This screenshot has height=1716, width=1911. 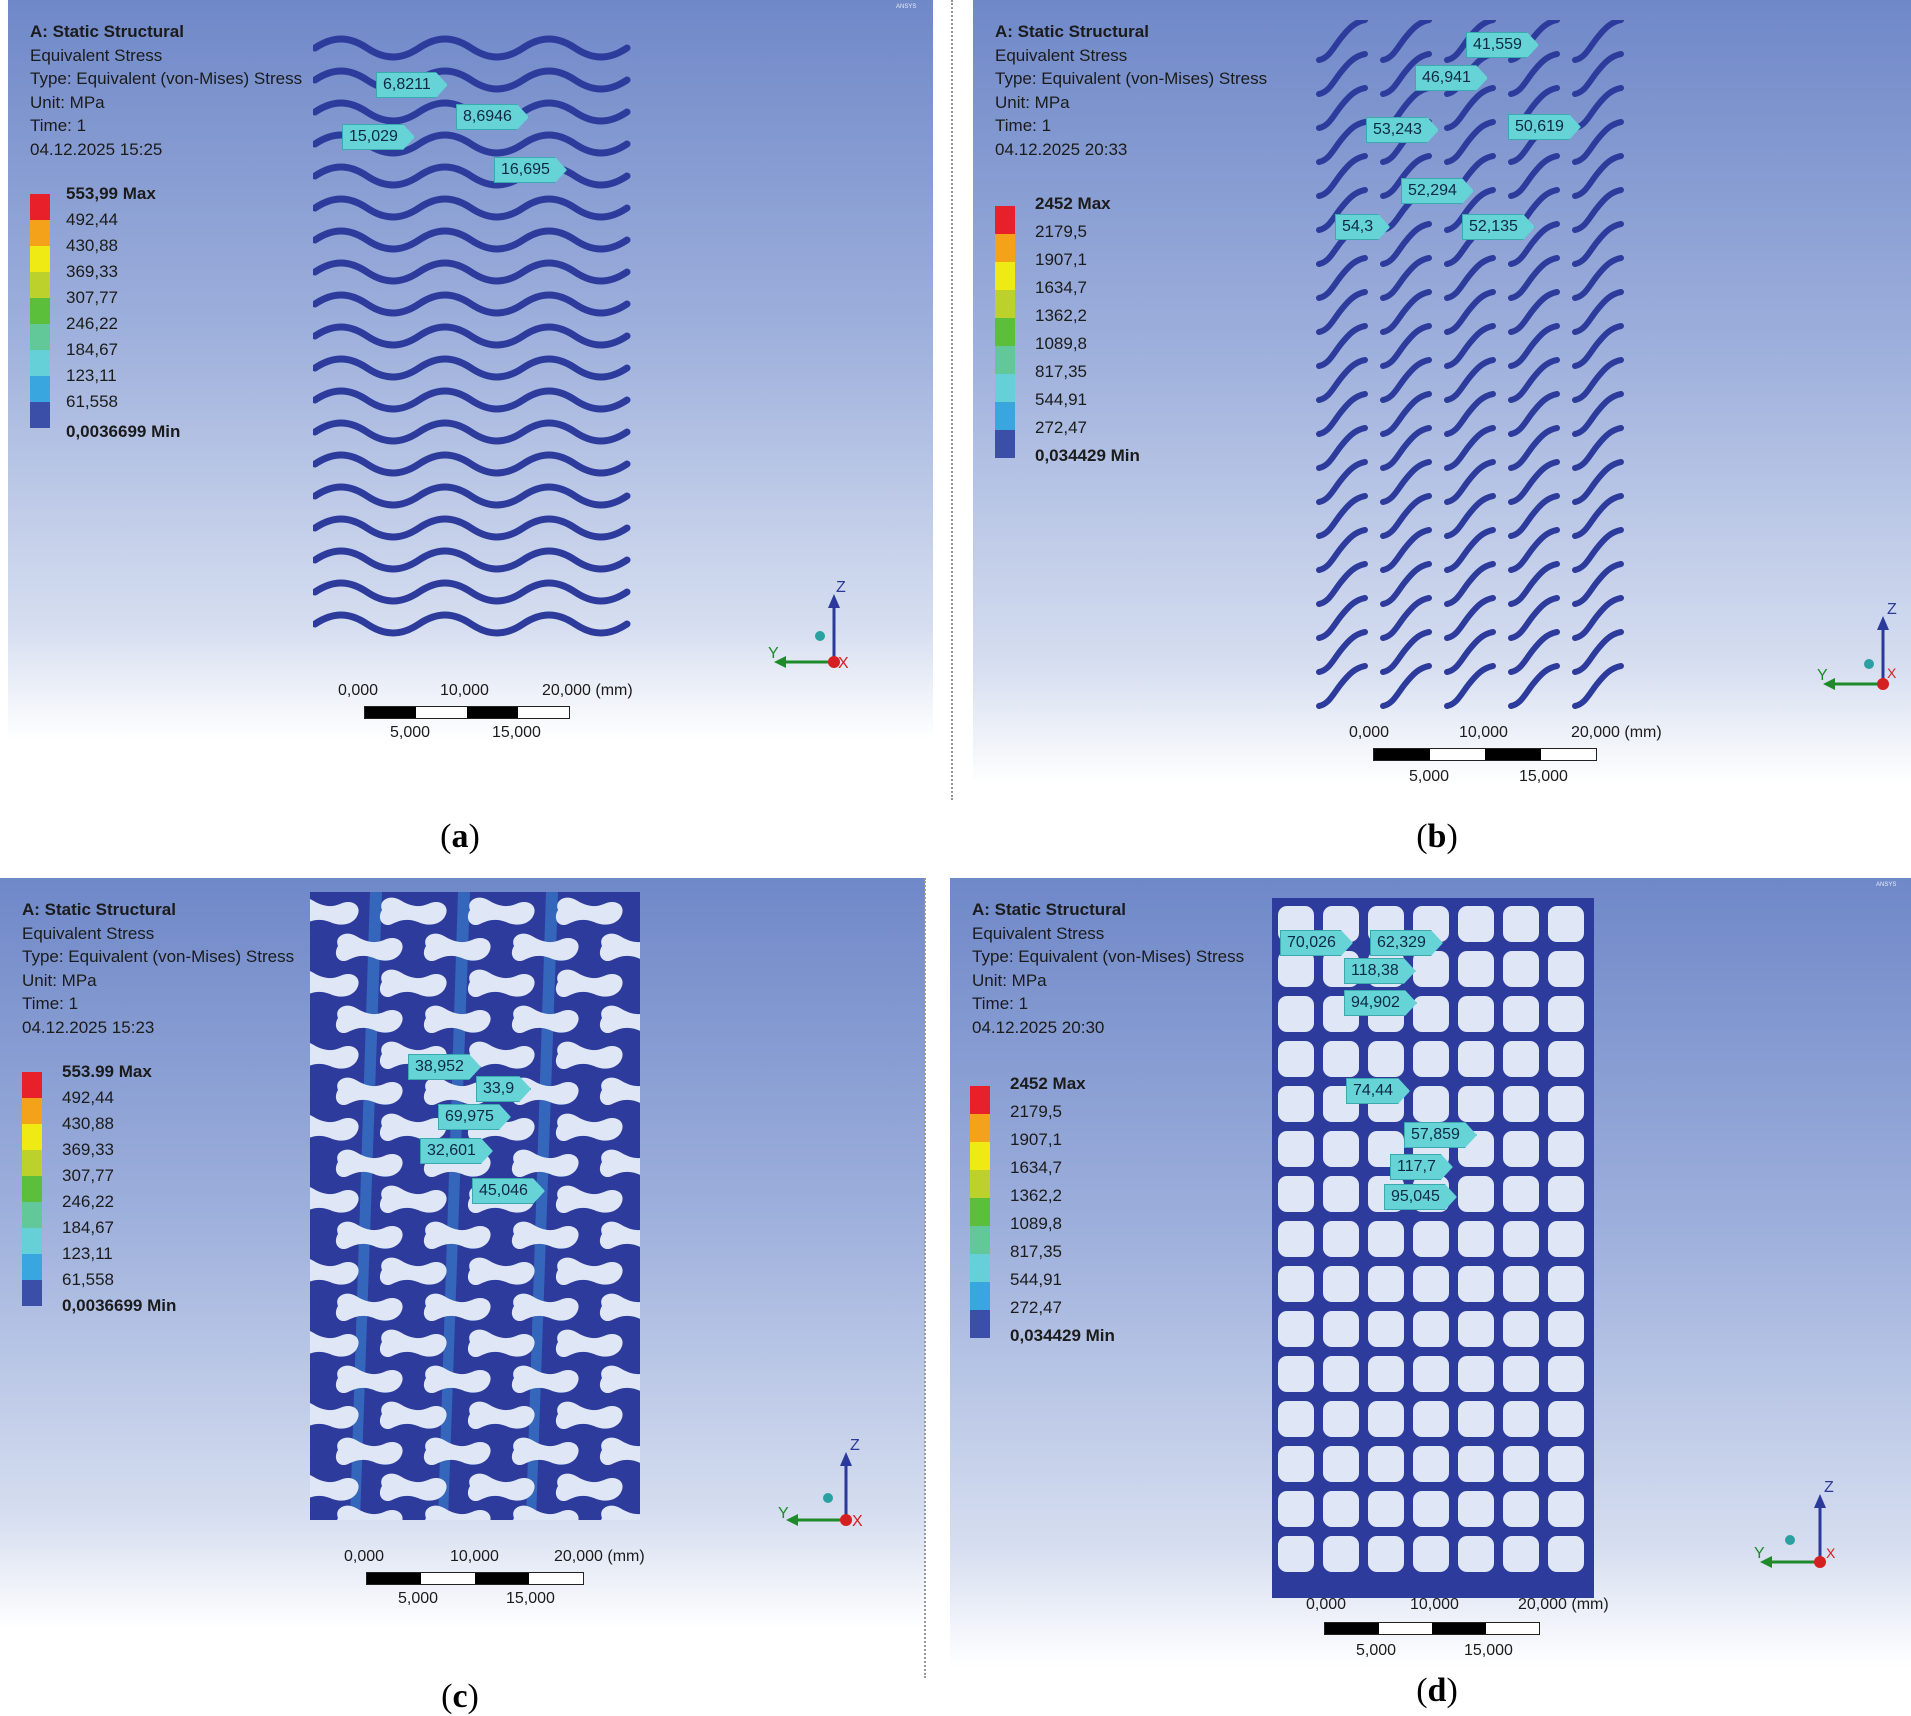 I want to click on stress-probe: 94,902, so click(x=1380, y=1003).